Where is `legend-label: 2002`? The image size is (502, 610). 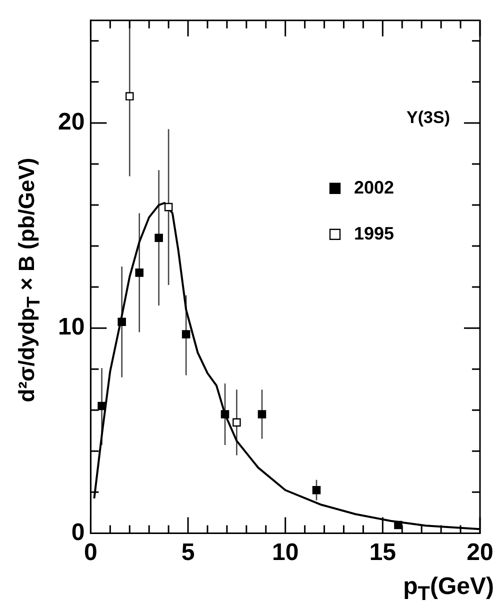 legend-label: 2002 is located at coordinates (374, 187).